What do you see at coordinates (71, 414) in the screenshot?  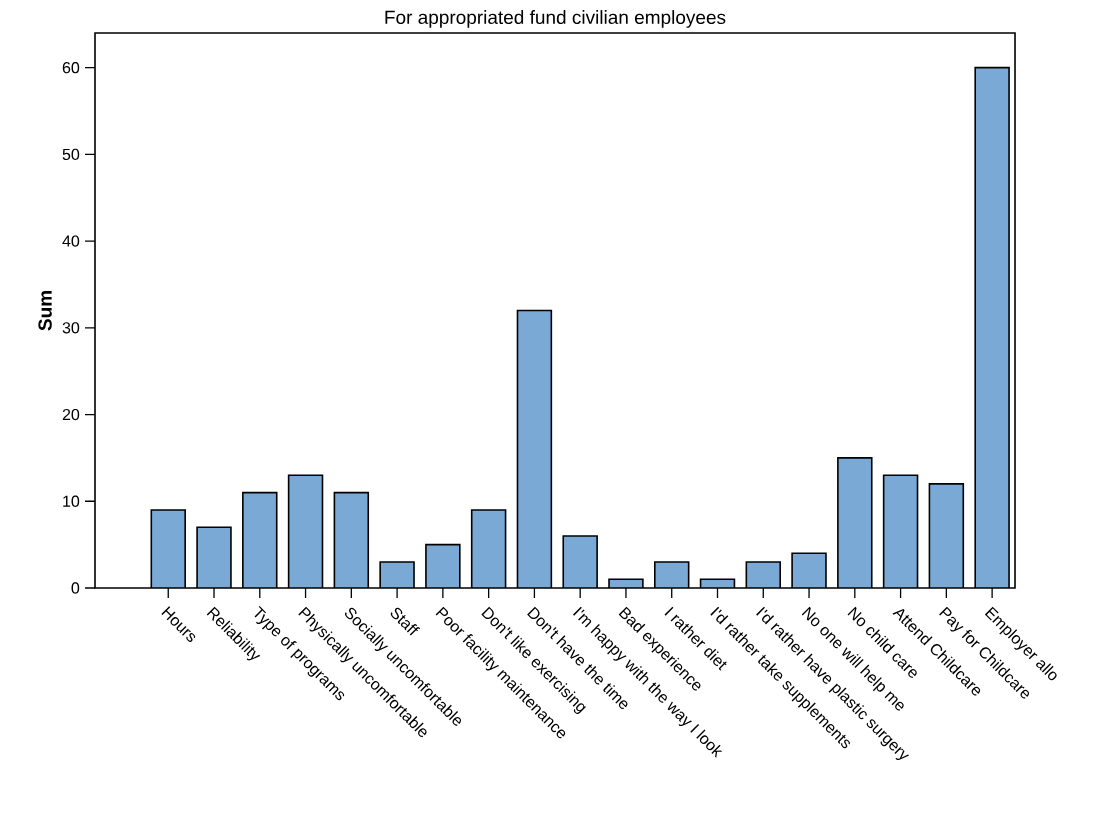 I see `y-tick-label: 20` at bounding box center [71, 414].